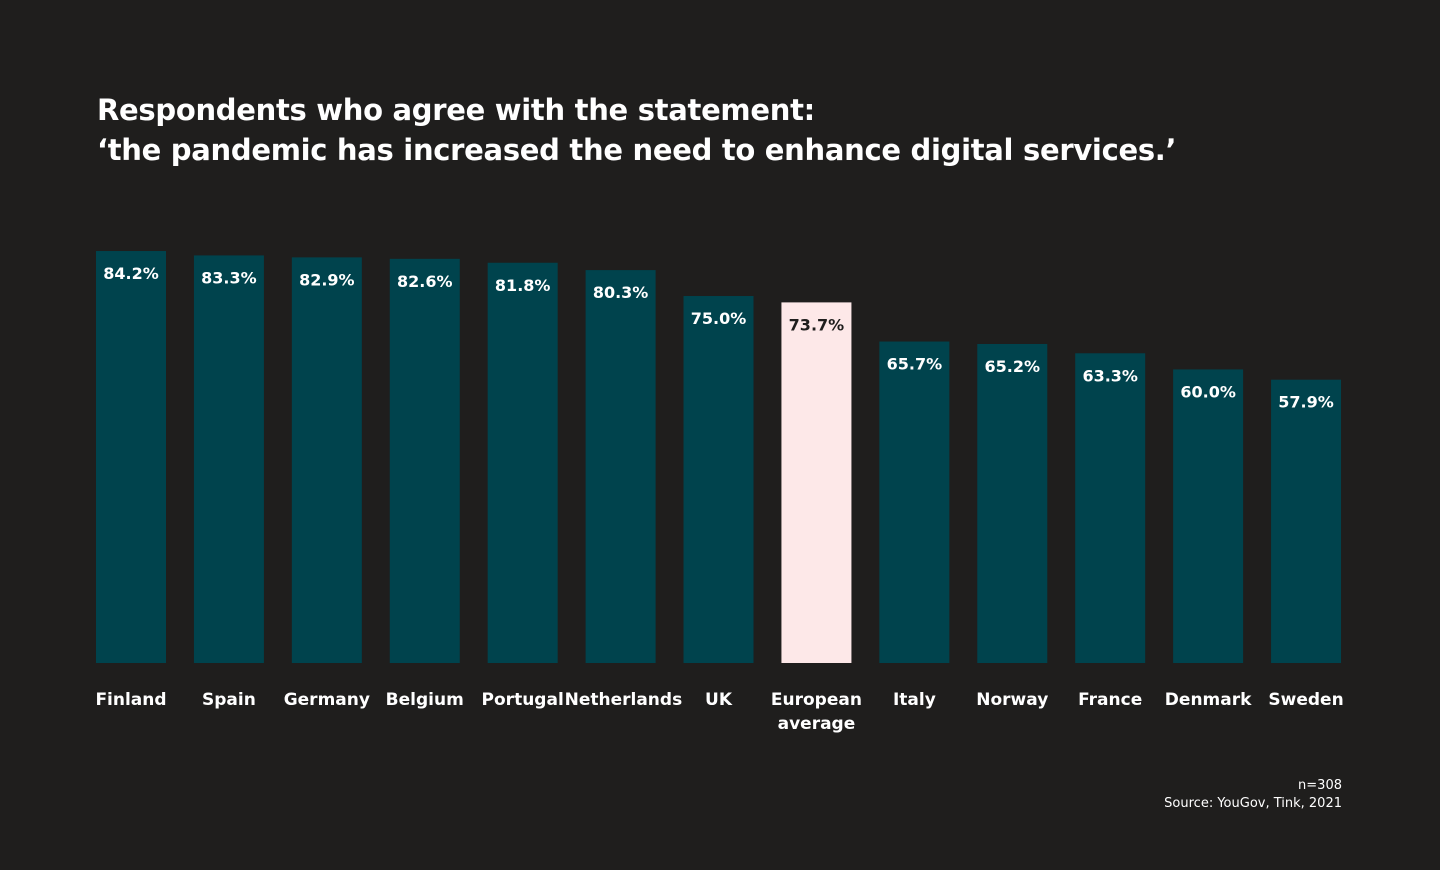 Image resolution: width=1440 pixels, height=870 pixels. What do you see at coordinates (1306, 402) in the screenshot?
I see `value-label: 57.9%` at bounding box center [1306, 402].